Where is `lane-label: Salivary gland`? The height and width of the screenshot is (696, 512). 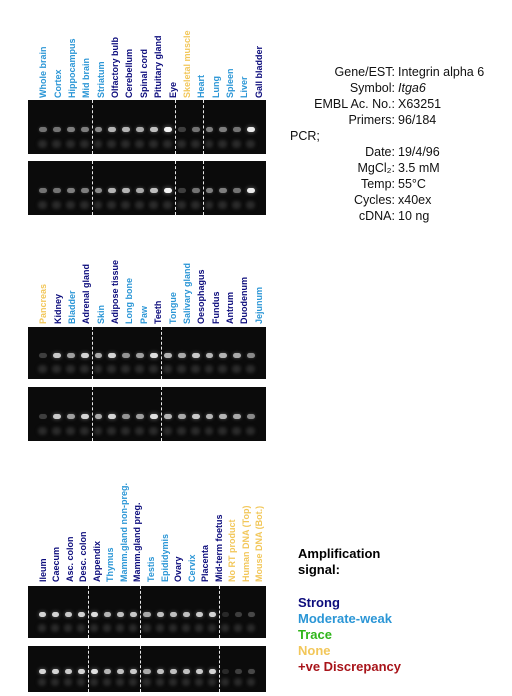
lane-label: Salivary gland is located at coordinates (186, 293).